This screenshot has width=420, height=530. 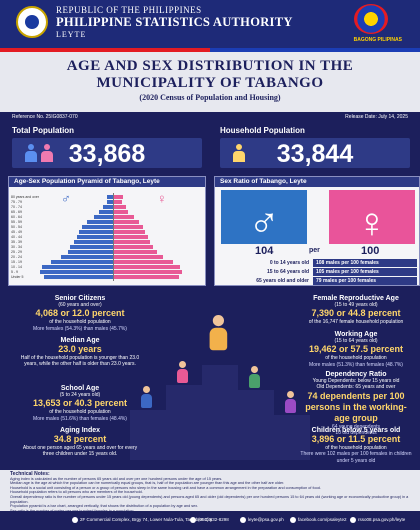 I want to click on pyramid-axis, so click(x=113, y=237).